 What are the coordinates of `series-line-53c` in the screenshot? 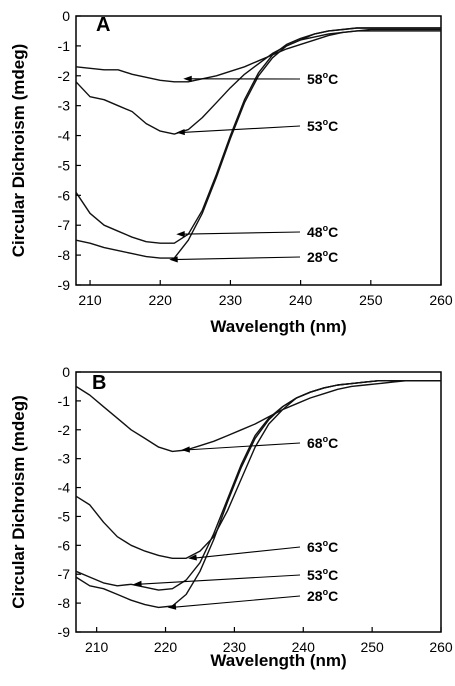 It's located at (258, 82).